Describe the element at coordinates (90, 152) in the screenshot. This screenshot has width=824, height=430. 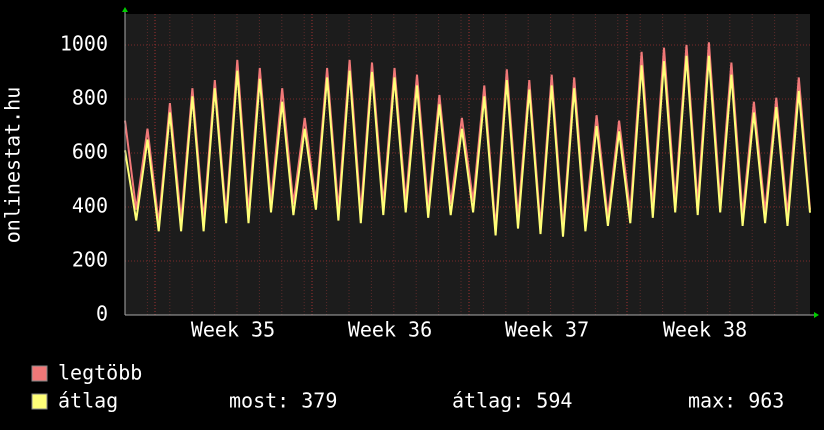
I see `y-tick-label: 600` at that location.